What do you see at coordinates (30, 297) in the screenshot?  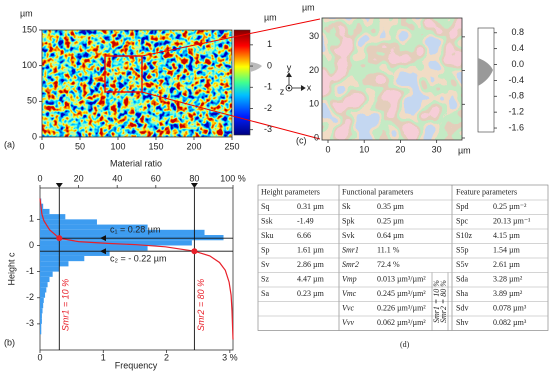 I see `y-tick-label: -2` at bounding box center [30, 297].